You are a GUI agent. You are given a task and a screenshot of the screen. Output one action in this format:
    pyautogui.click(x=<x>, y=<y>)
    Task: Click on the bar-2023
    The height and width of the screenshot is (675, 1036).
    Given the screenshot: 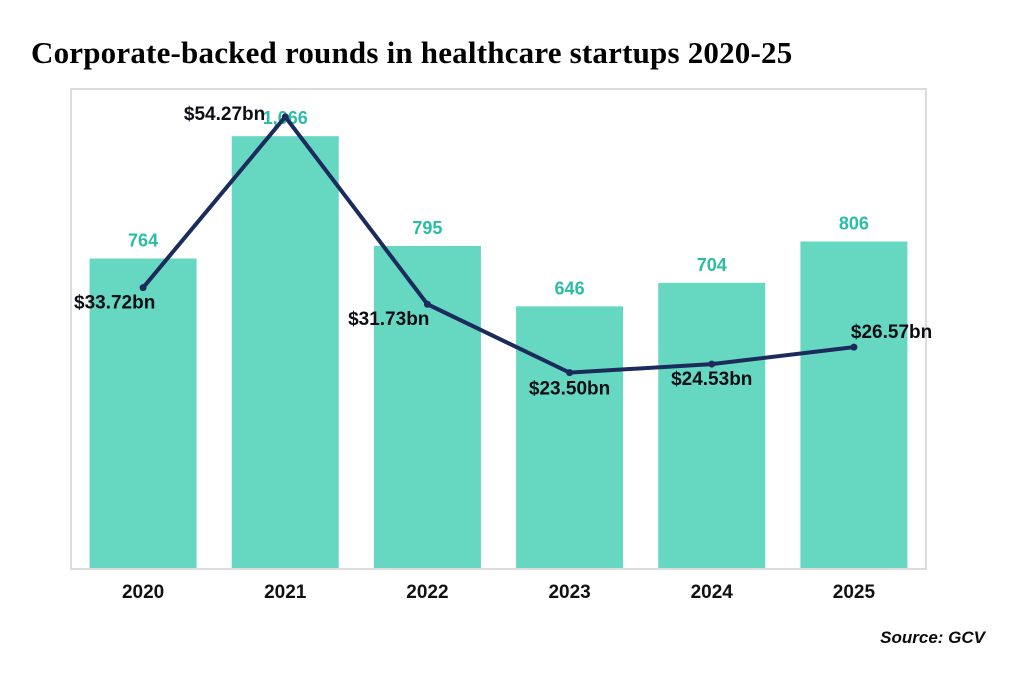 What is the action you would take?
    pyautogui.click(x=570, y=437)
    